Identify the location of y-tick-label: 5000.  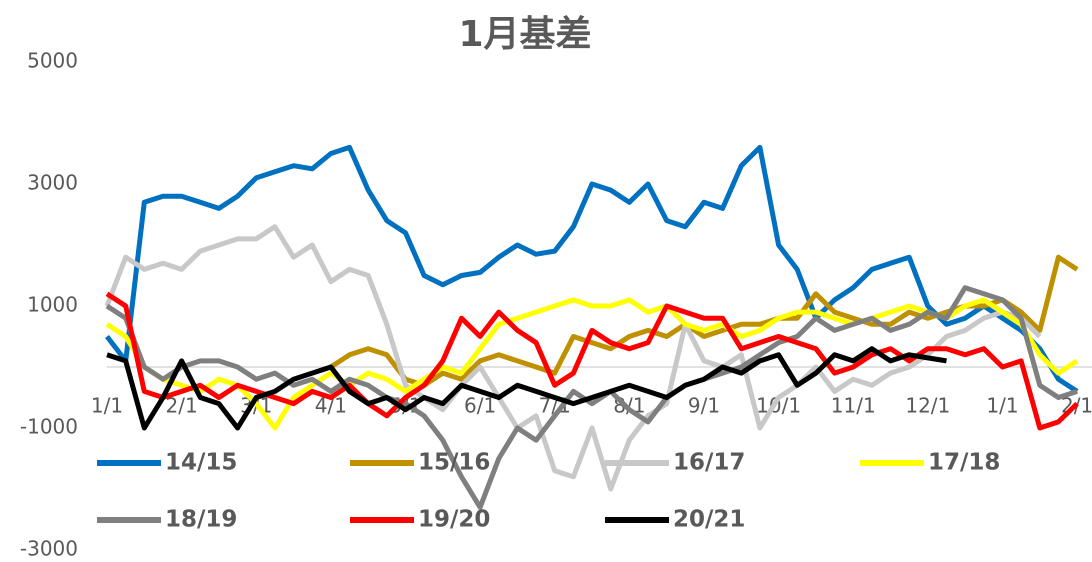
(52, 61).